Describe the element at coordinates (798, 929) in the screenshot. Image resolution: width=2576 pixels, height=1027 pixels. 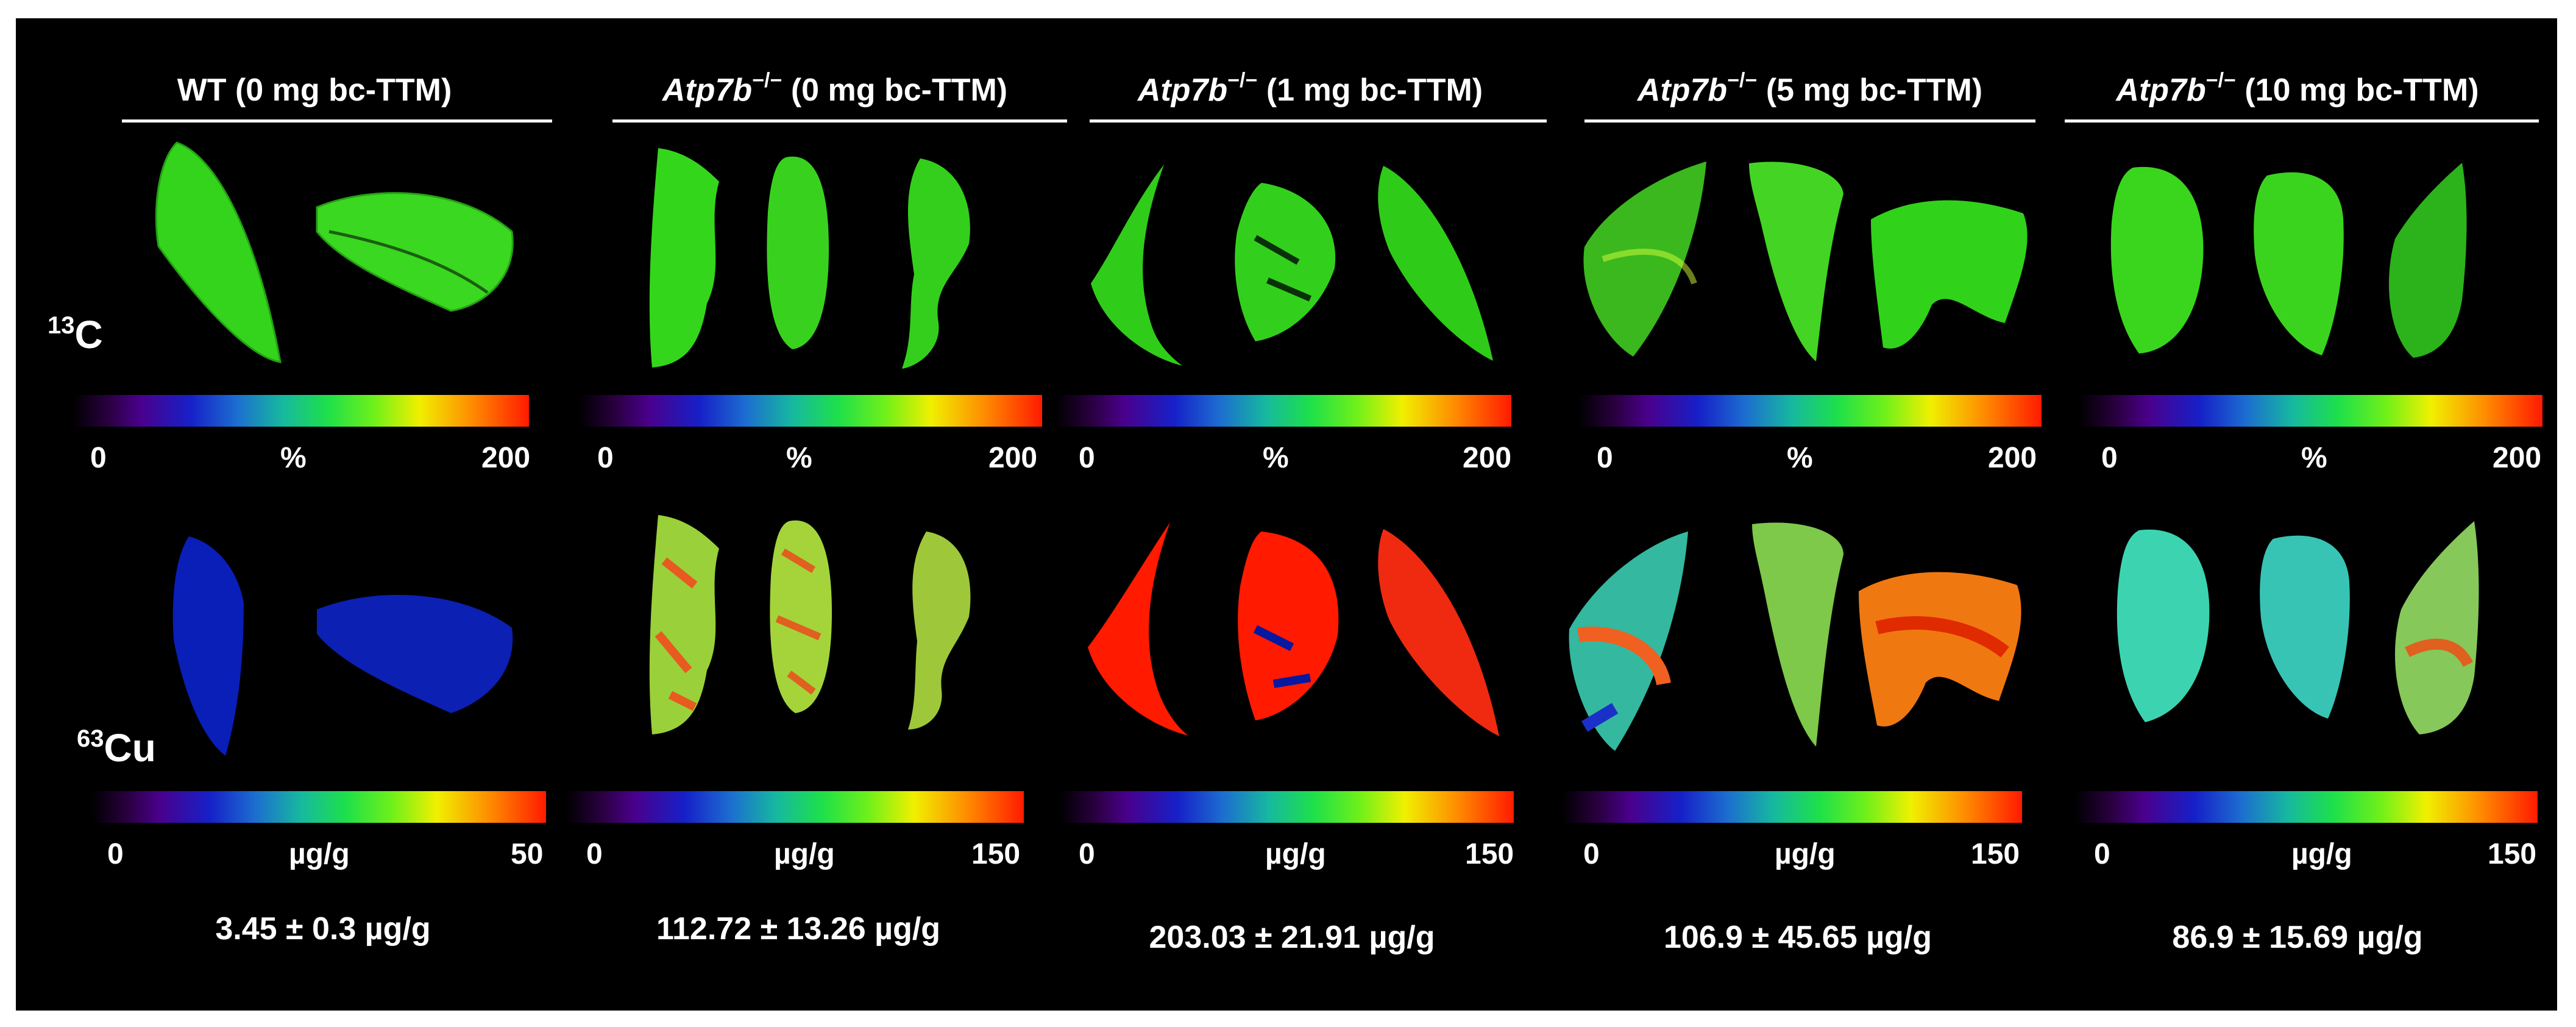
I see `cu-concentration-value: 112.72 ± 13.26 µg/g` at that location.